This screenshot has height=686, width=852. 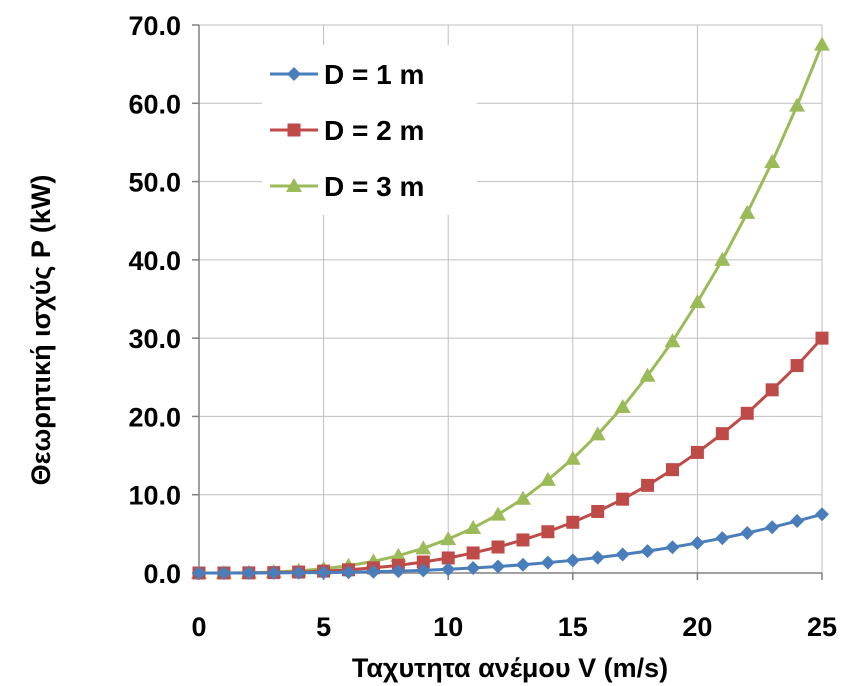 I want to click on legend-label: D = 1 m, so click(x=374, y=74).